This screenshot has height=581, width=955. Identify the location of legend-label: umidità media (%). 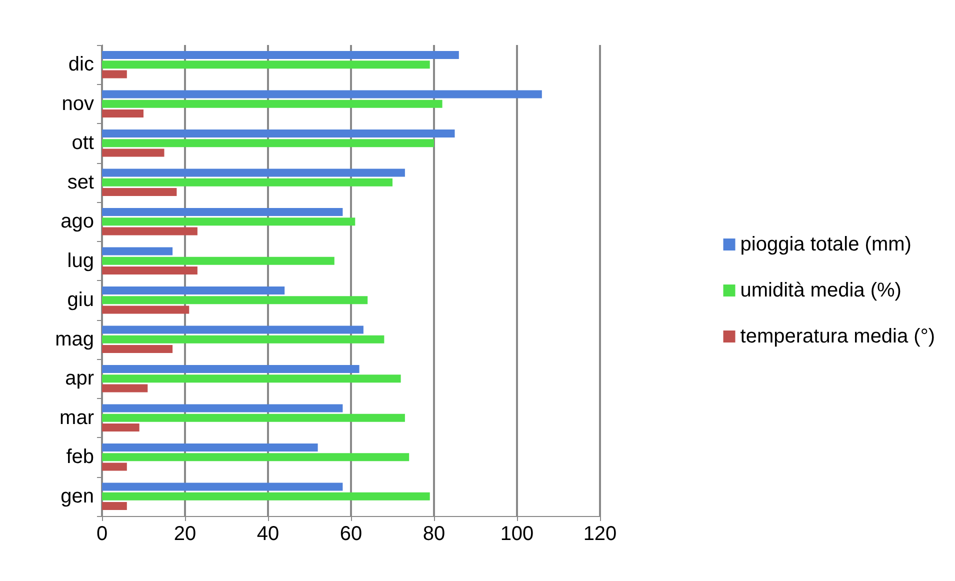
(821, 291).